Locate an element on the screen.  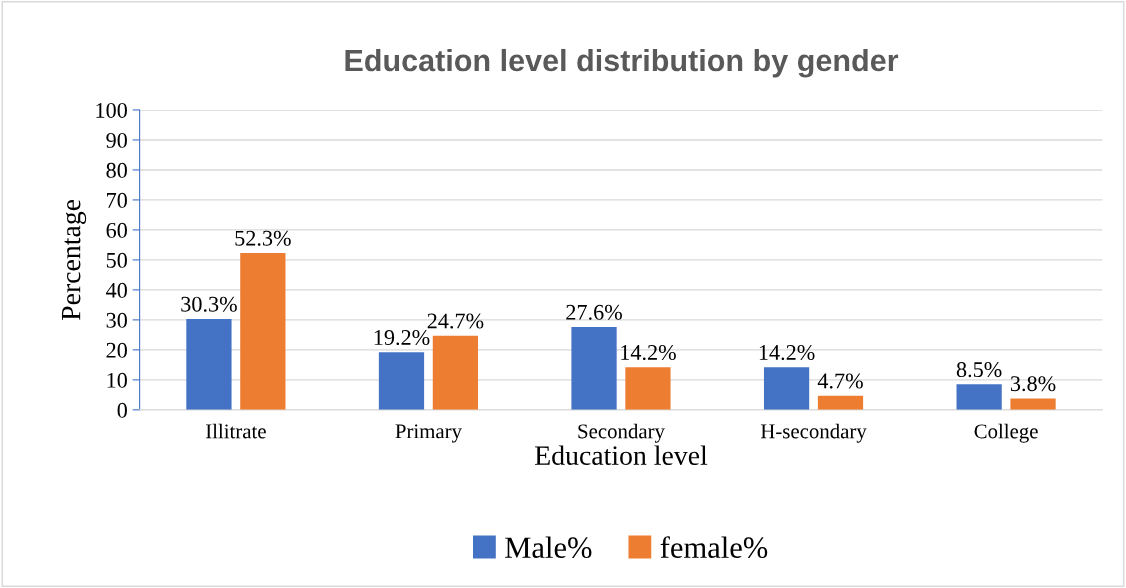
y-axis-title: Percentage is located at coordinates (74, 260).